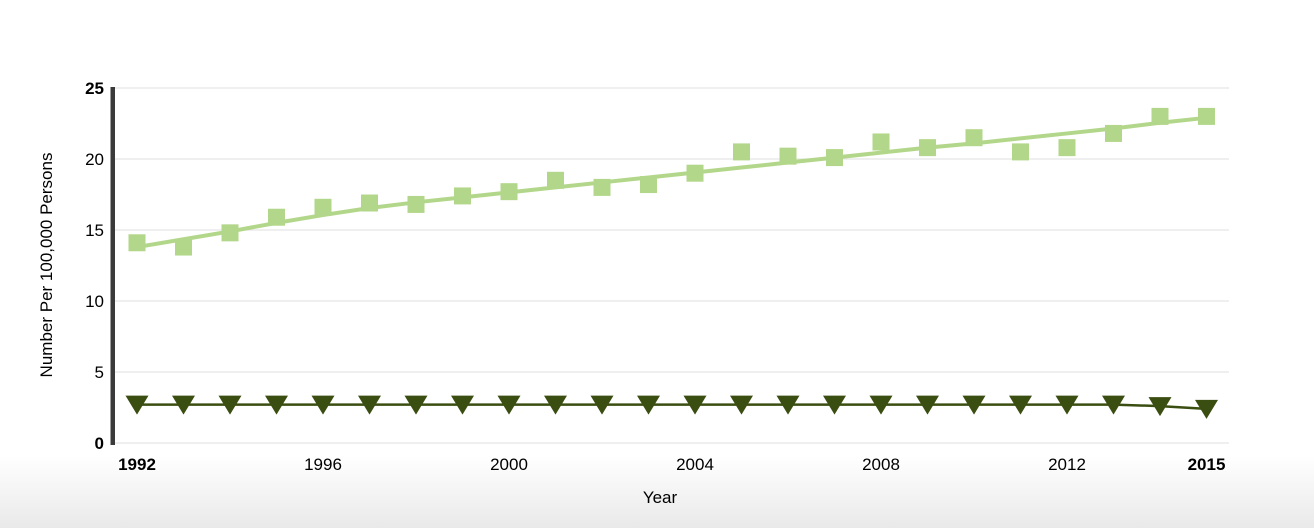 The width and height of the screenshot is (1314, 528). Describe the element at coordinates (509, 464) in the screenshot. I see `x-tick-label-2000: 2000` at that location.